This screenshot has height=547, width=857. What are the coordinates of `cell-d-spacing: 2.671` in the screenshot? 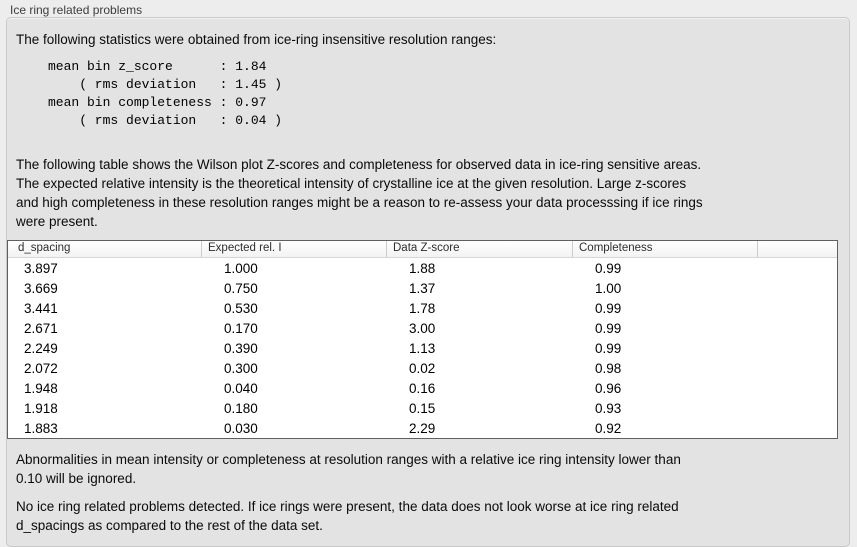 It's located at (41, 328).